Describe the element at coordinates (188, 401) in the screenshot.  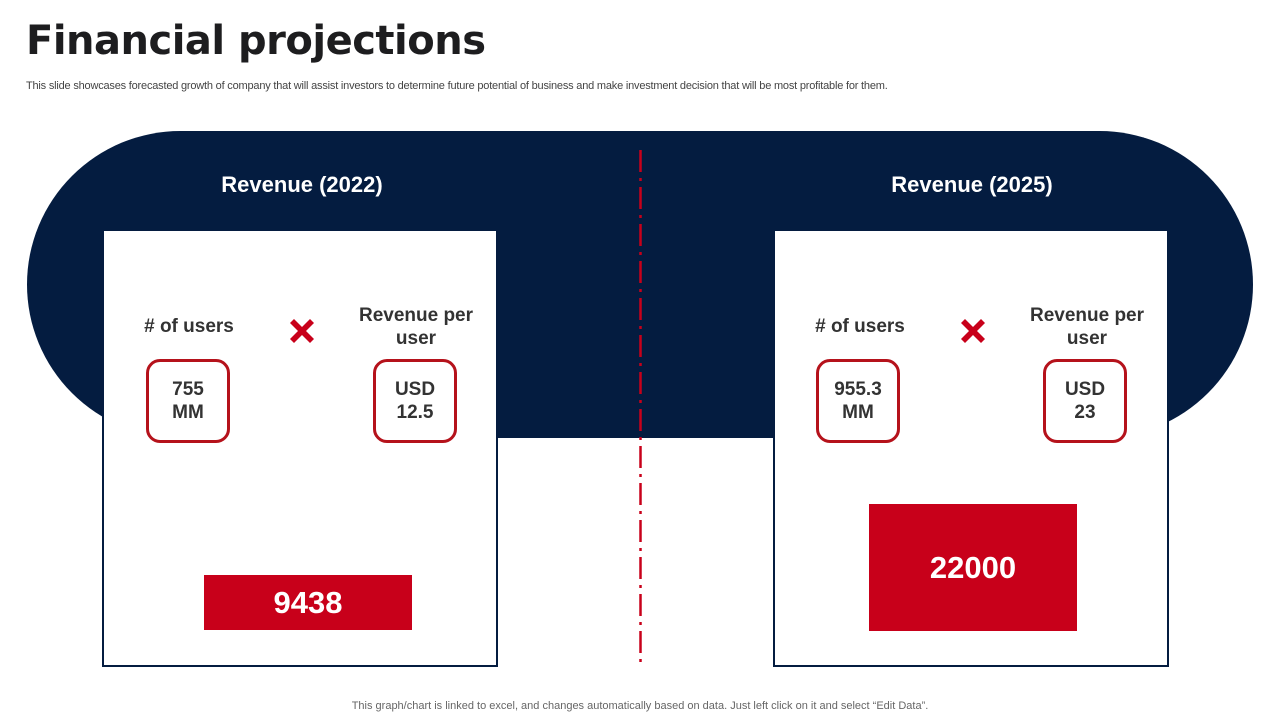
I see `users-value-box: 755 MM` at that location.